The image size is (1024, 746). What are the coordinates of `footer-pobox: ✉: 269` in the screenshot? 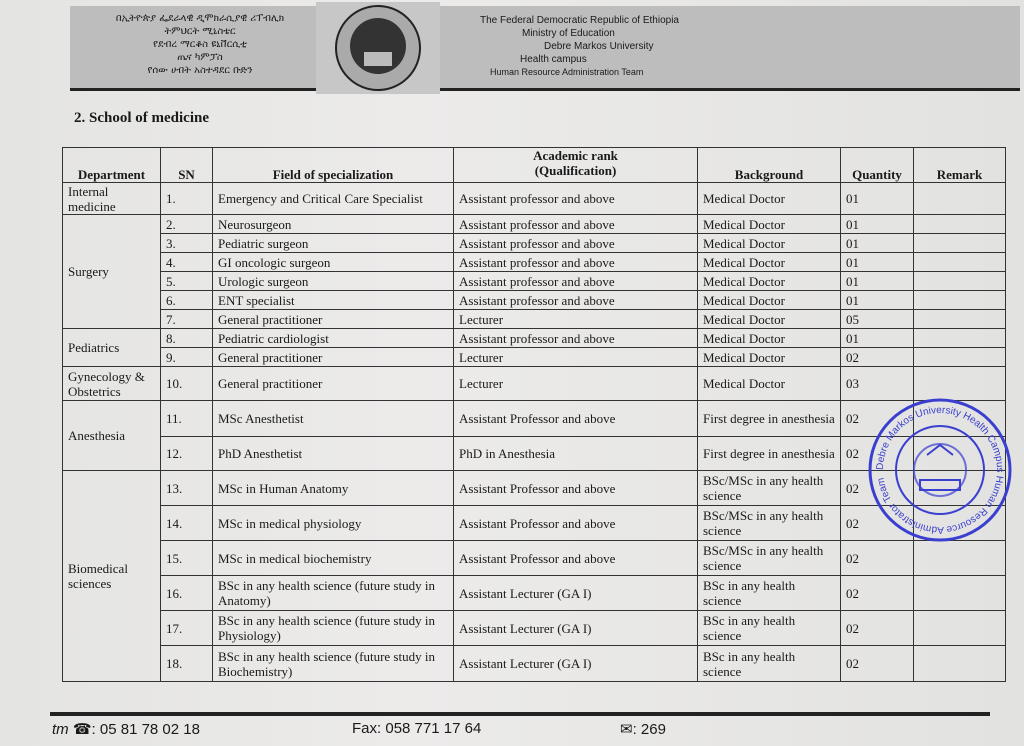 It's located at (643, 729).